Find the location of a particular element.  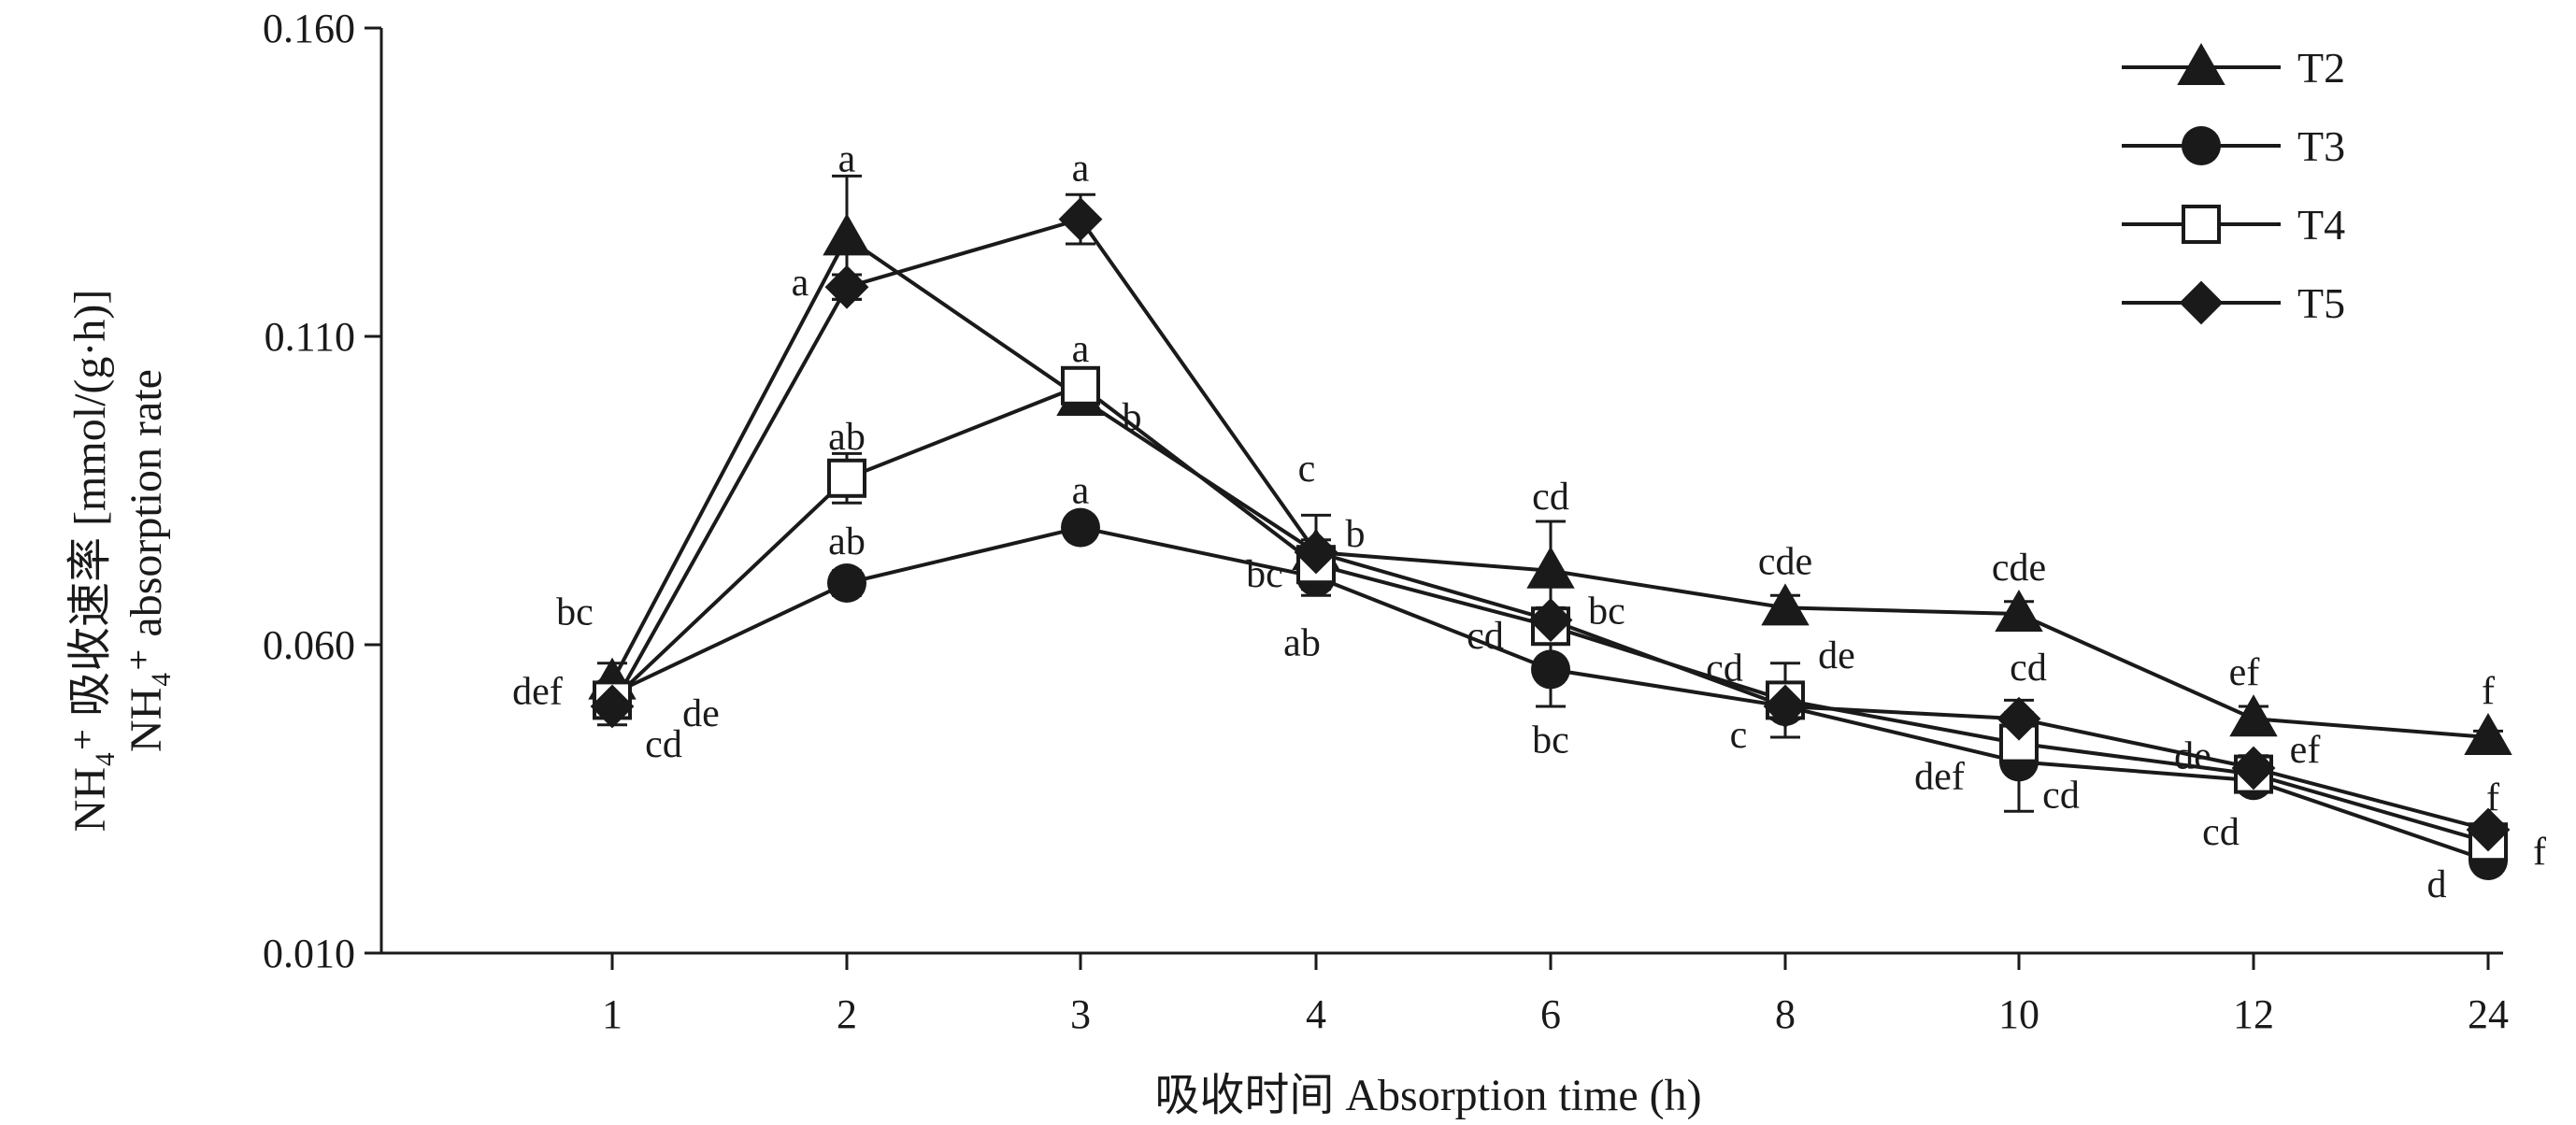

x-tick-label: 3 is located at coordinates (1080, 1014).